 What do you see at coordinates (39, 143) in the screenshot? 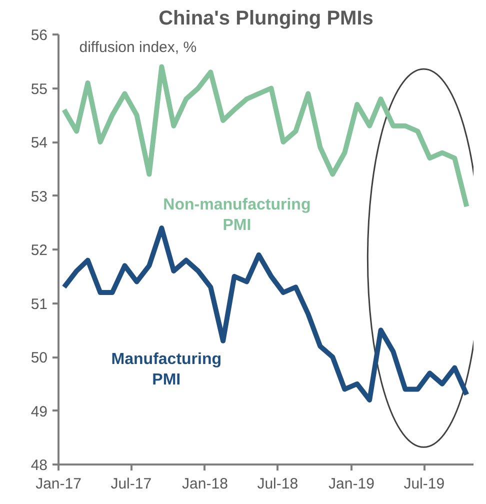
I see `y-tick-label: 54` at bounding box center [39, 143].